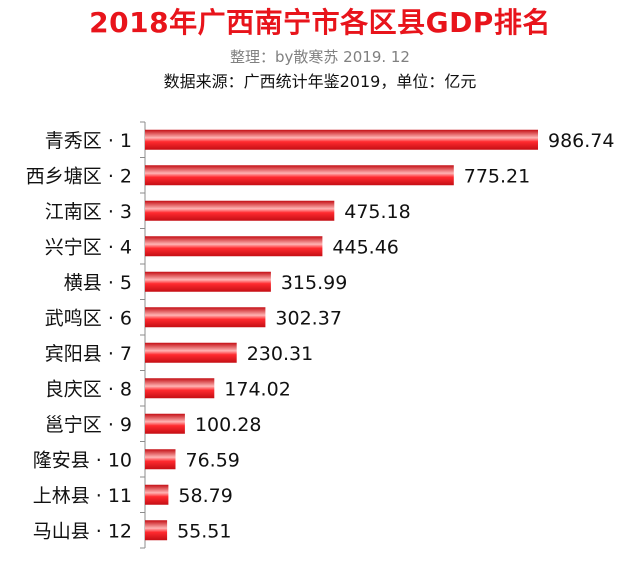 The height and width of the screenshot is (568, 640). What do you see at coordinates (88, 247) in the screenshot?
I see `category-tick-label: 兴宁区 · 4` at bounding box center [88, 247].